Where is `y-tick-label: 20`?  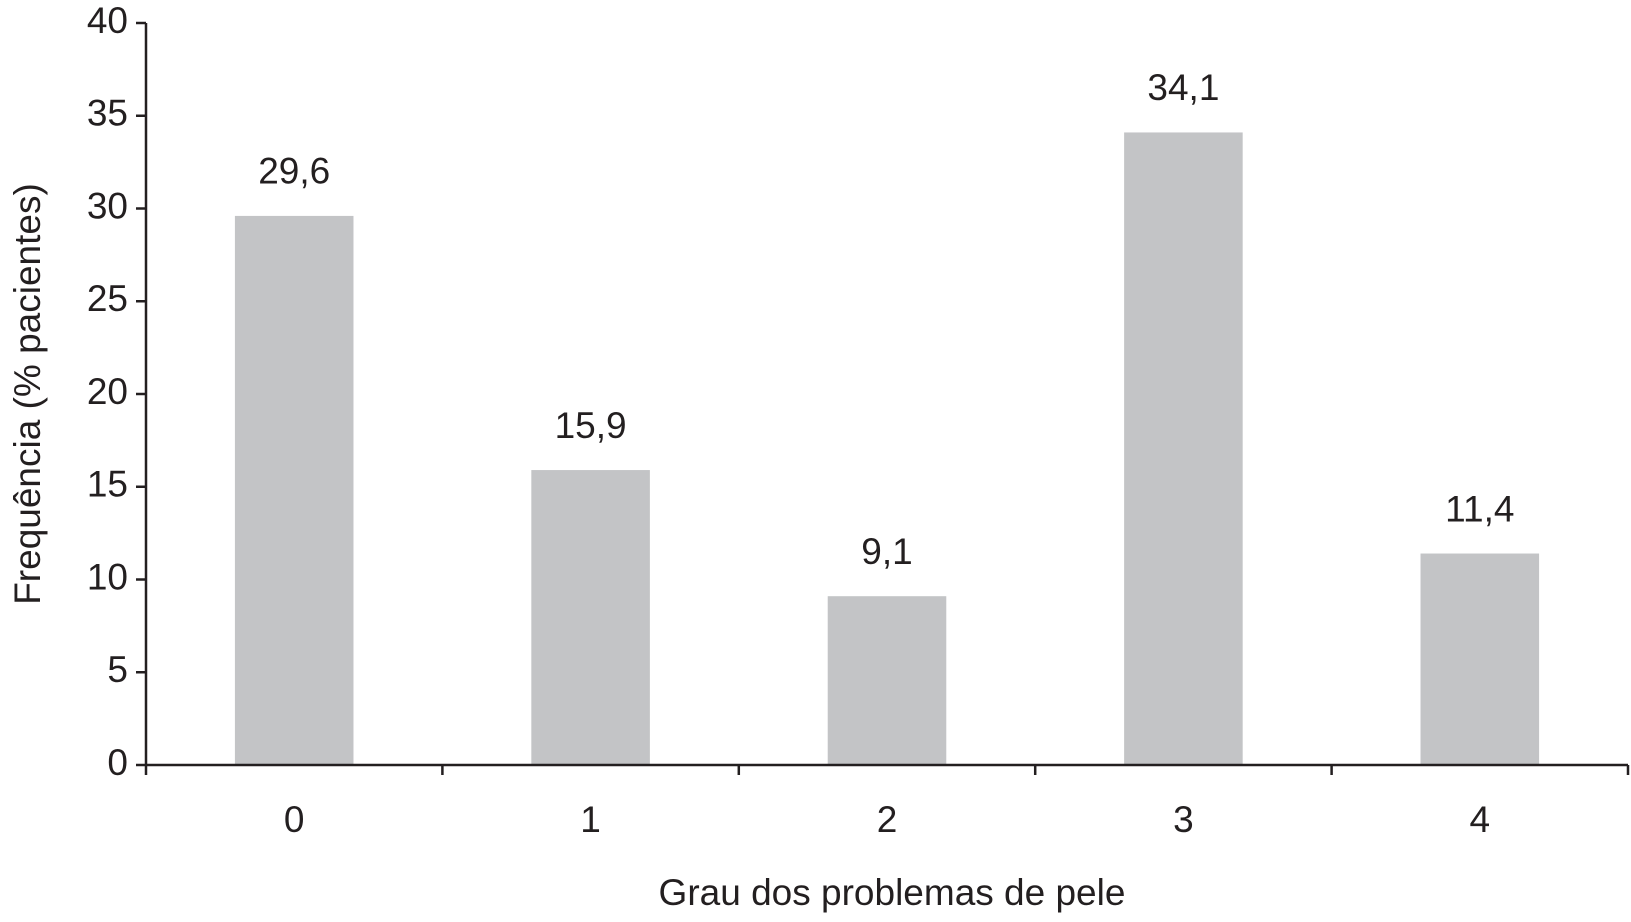
y-tick-label: 20 is located at coordinates (107, 391).